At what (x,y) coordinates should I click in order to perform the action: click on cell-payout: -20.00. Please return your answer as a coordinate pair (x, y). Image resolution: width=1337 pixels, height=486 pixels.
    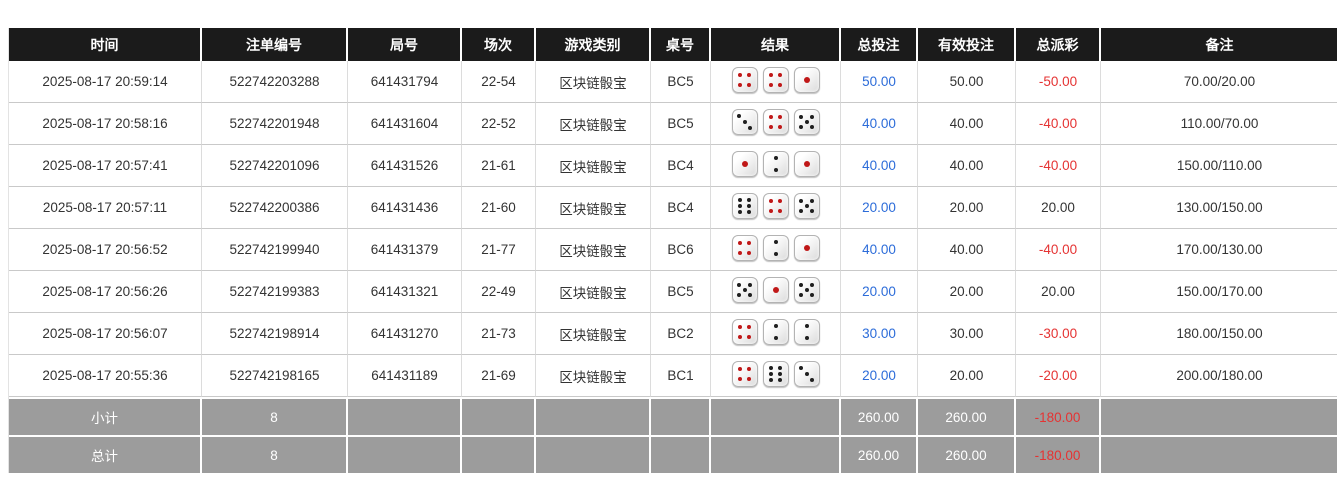
    Looking at the image, I should click on (1058, 376).